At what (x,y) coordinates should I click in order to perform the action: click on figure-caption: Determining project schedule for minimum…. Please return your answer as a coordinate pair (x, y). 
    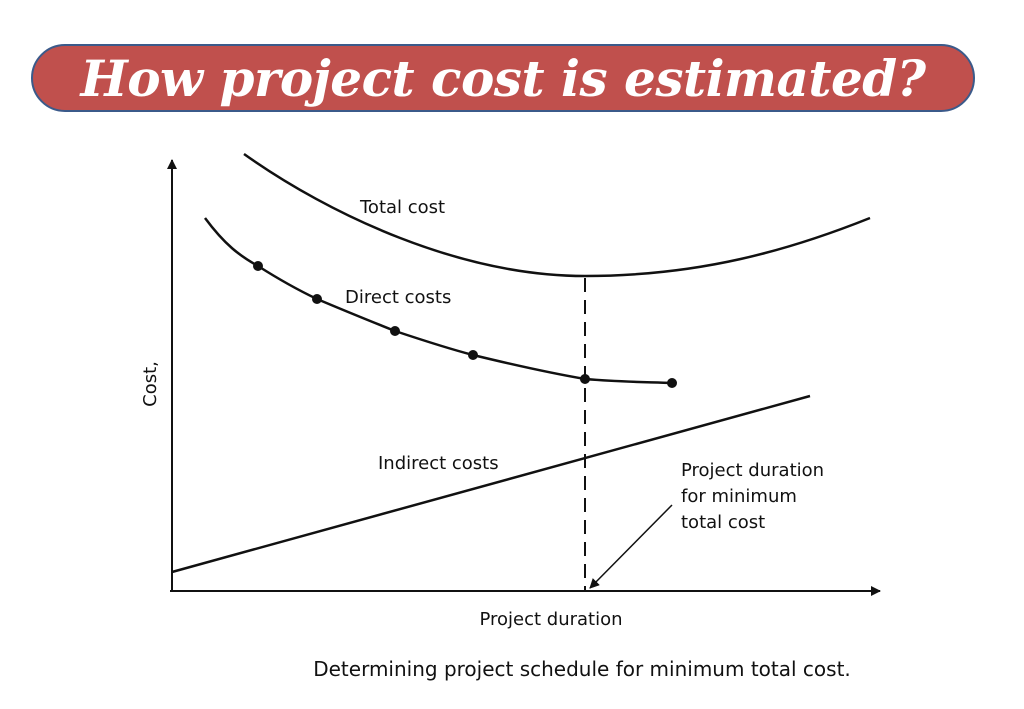
    Looking at the image, I should click on (582, 669).